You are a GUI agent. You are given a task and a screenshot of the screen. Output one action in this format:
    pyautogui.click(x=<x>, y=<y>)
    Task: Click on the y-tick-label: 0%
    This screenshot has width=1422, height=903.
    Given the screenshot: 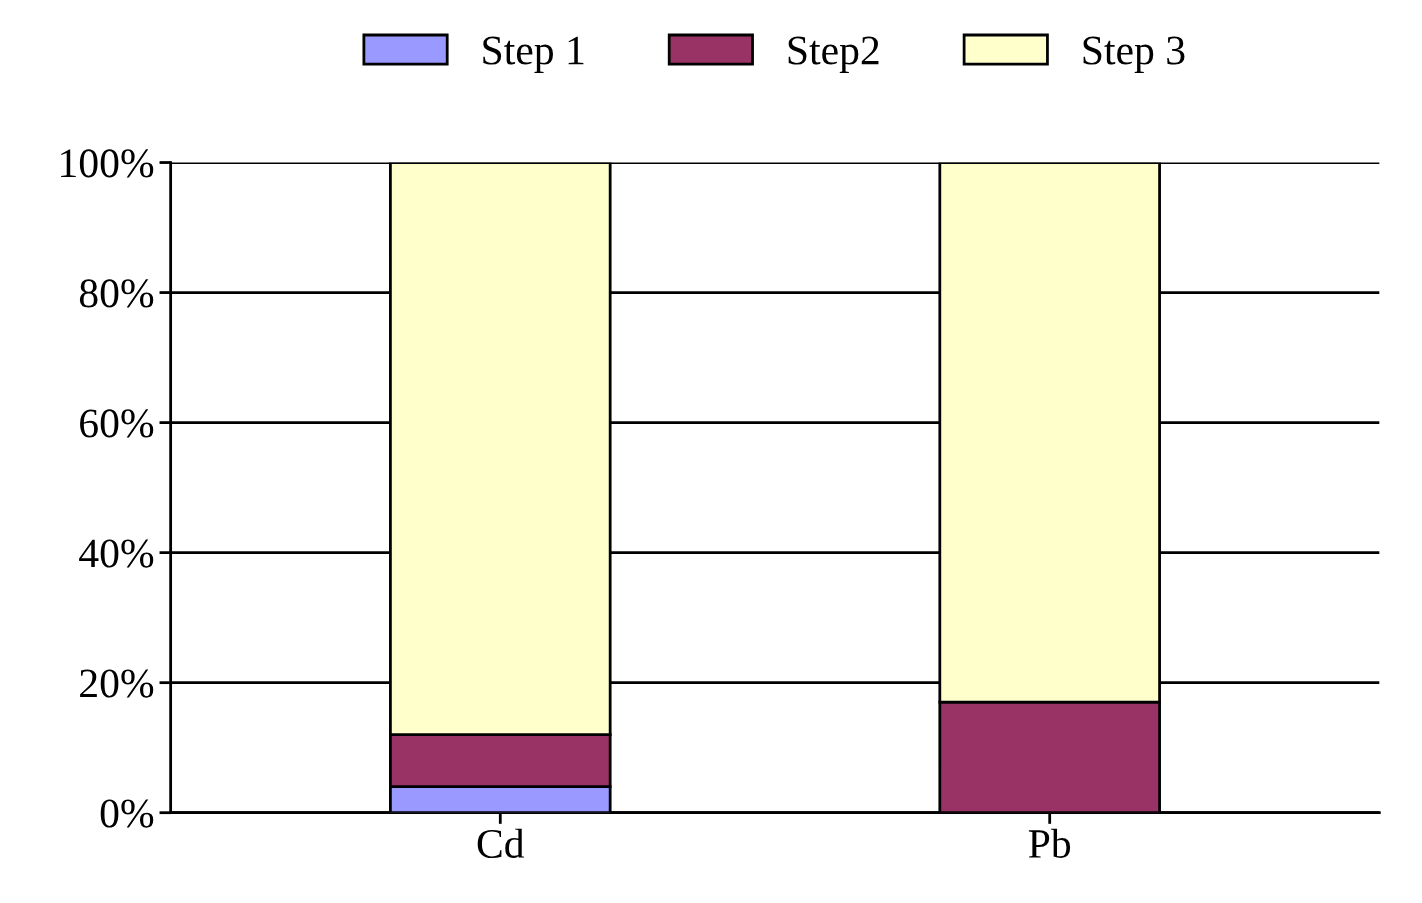 What is the action you would take?
    pyautogui.click(x=127, y=813)
    